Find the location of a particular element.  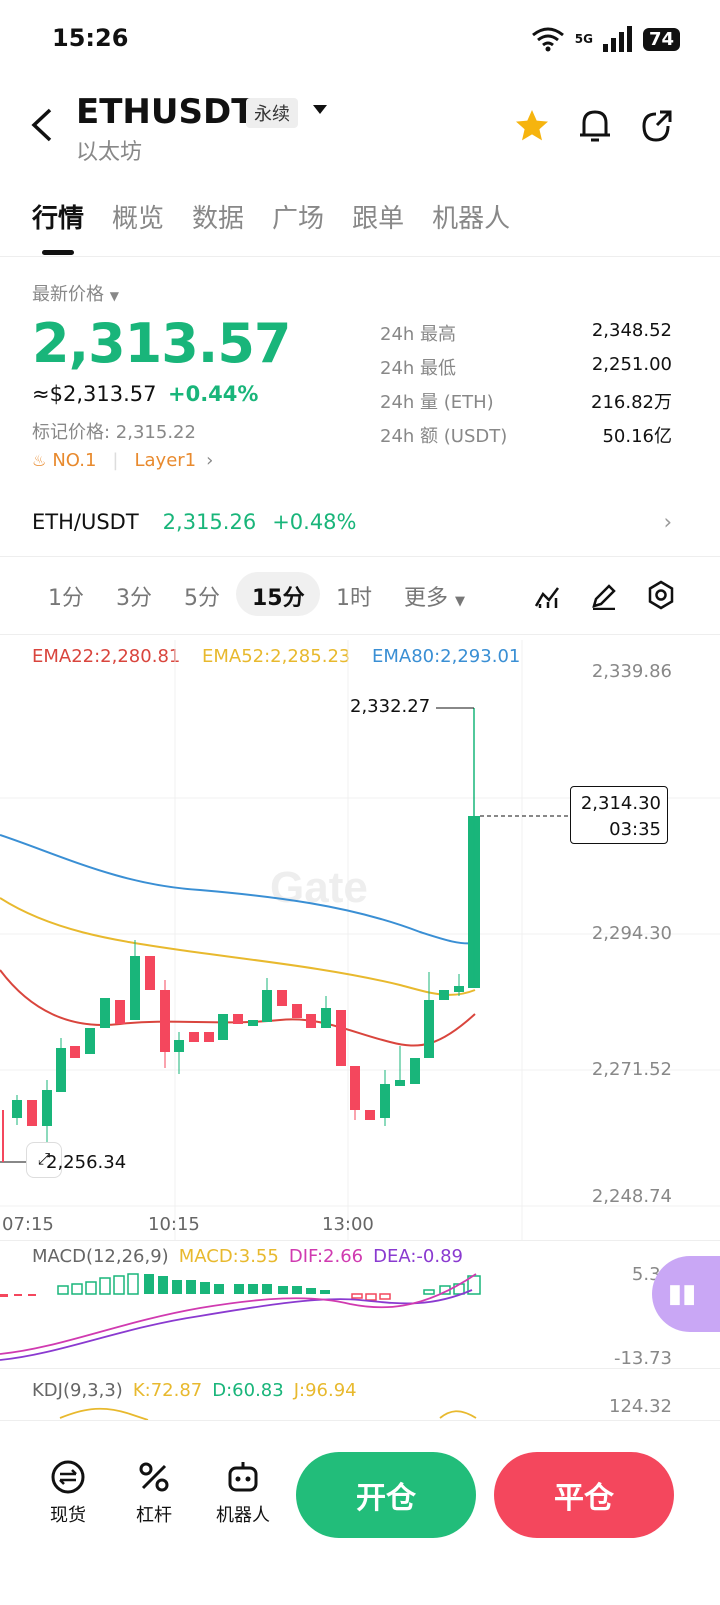

ema80-line is located at coordinates (238, 889).